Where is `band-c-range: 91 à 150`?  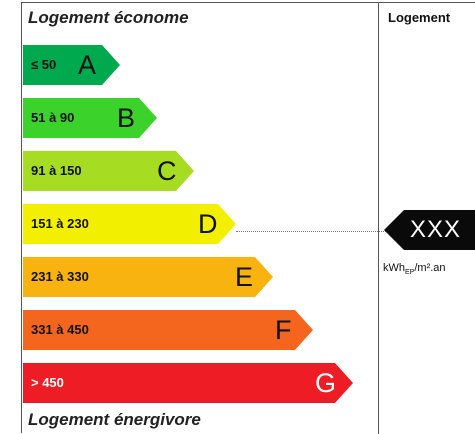 band-c-range: 91 à 150 is located at coordinates (56, 170).